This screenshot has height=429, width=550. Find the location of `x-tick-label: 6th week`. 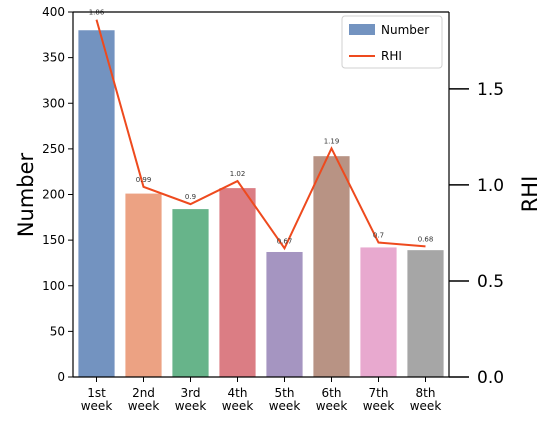

x-tick-label: 6th week is located at coordinates (332, 399).